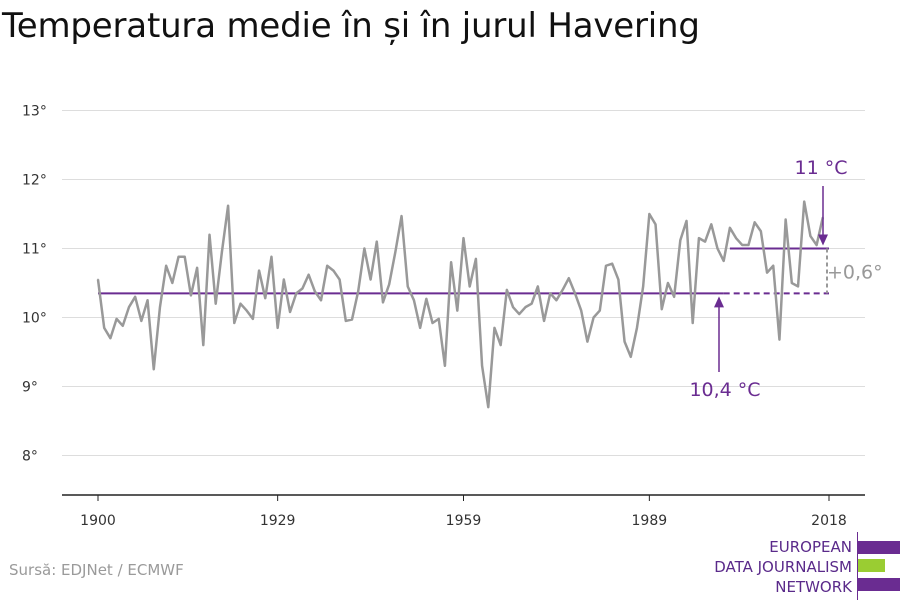 The height and width of the screenshot is (600, 900). What do you see at coordinates (278, 521) in the screenshot?
I see `x-tick-label: 1929` at bounding box center [278, 521].